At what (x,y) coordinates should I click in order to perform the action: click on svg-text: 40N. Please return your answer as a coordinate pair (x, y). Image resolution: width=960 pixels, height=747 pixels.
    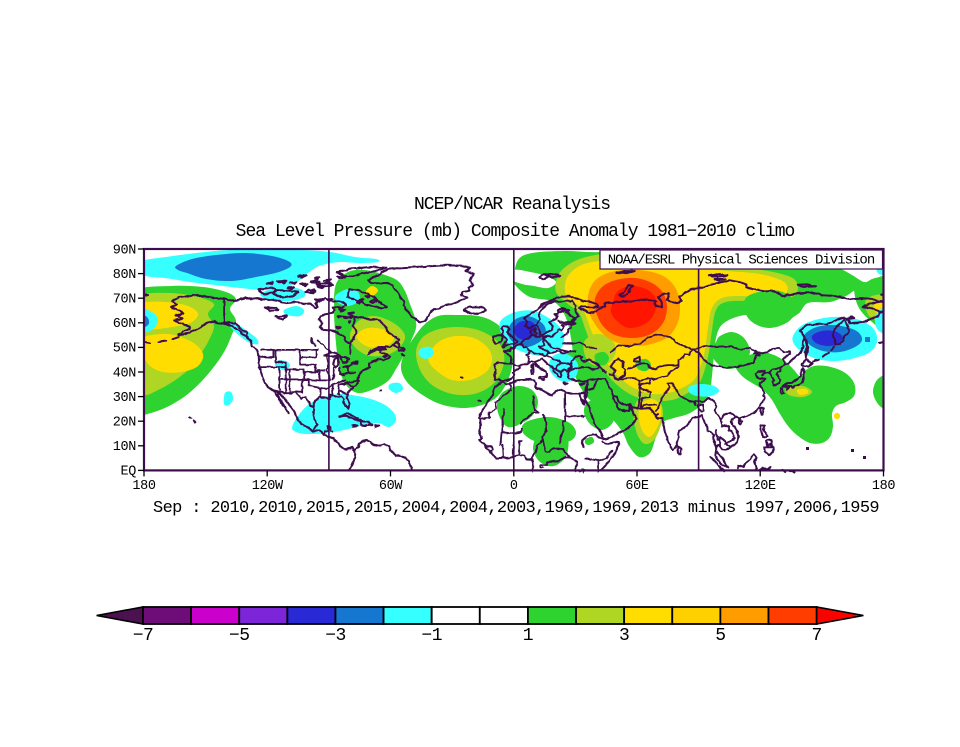
    Looking at the image, I should click on (125, 373).